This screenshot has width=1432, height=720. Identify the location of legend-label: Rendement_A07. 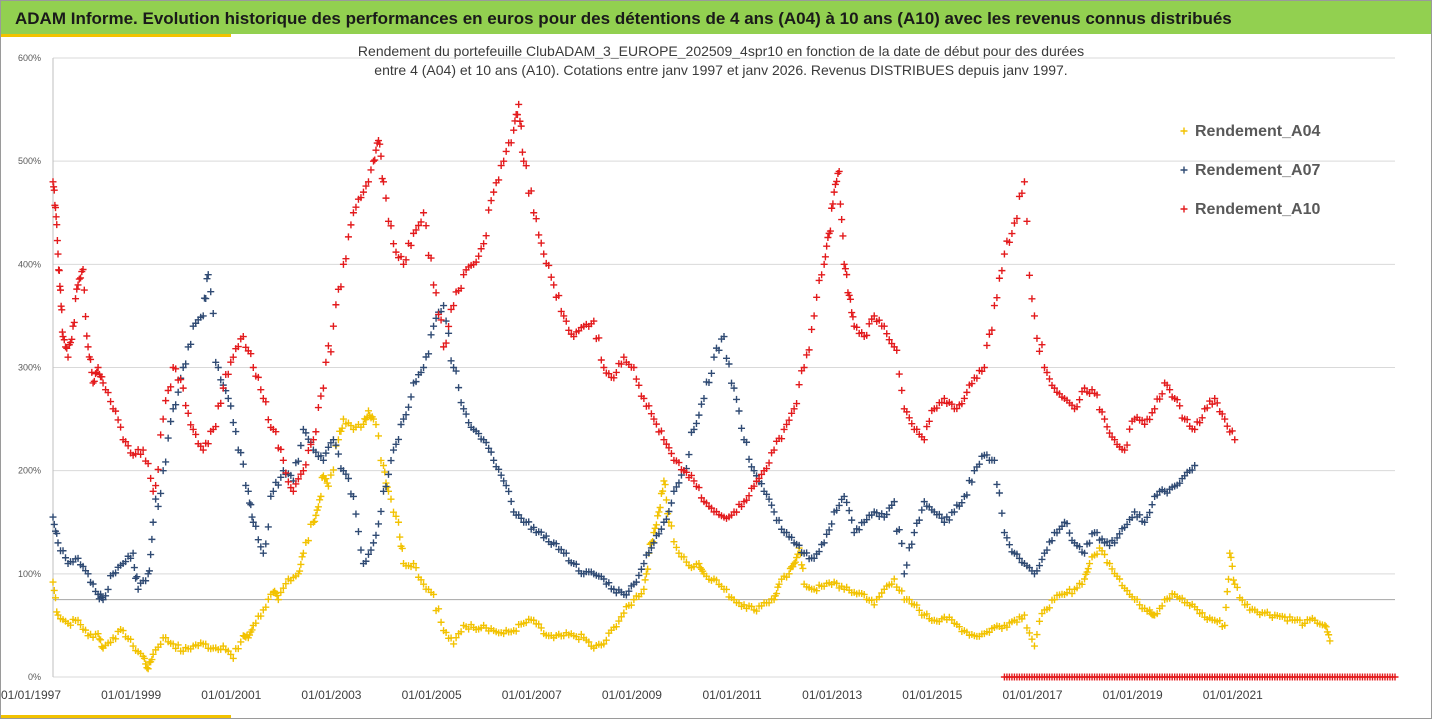
(1257, 170).